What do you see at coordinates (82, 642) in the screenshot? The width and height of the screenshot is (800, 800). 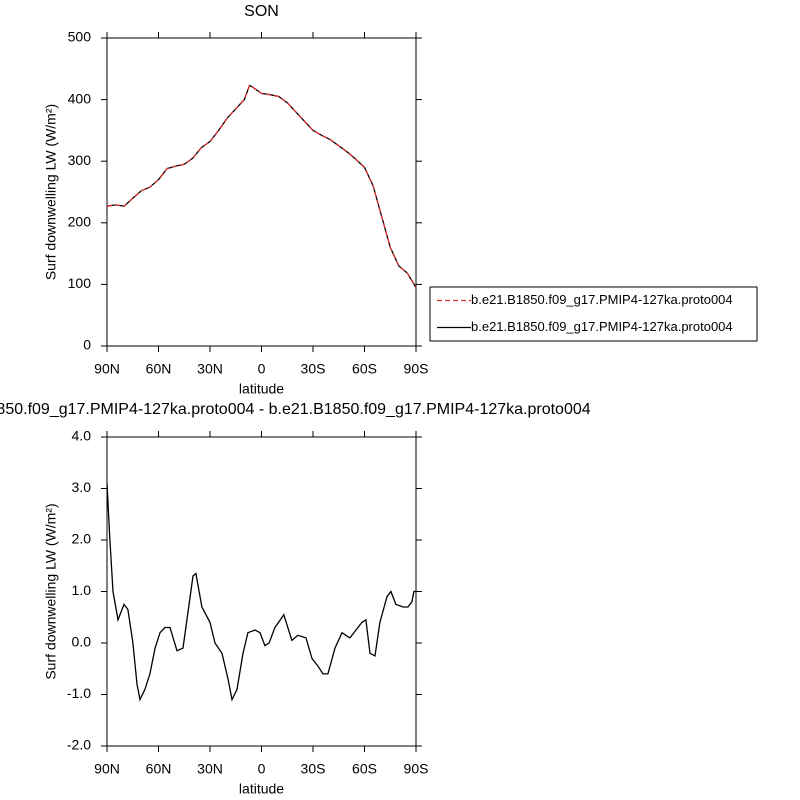 I see `y-tick-label: 0.0` at bounding box center [82, 642].